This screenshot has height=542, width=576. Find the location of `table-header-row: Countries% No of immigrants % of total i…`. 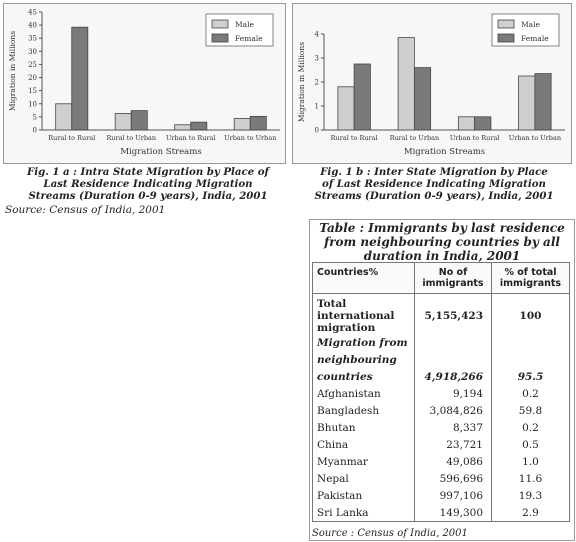

table-header-row: Countries% No of immigrants % of total i… is located at coordinates (441, 278).